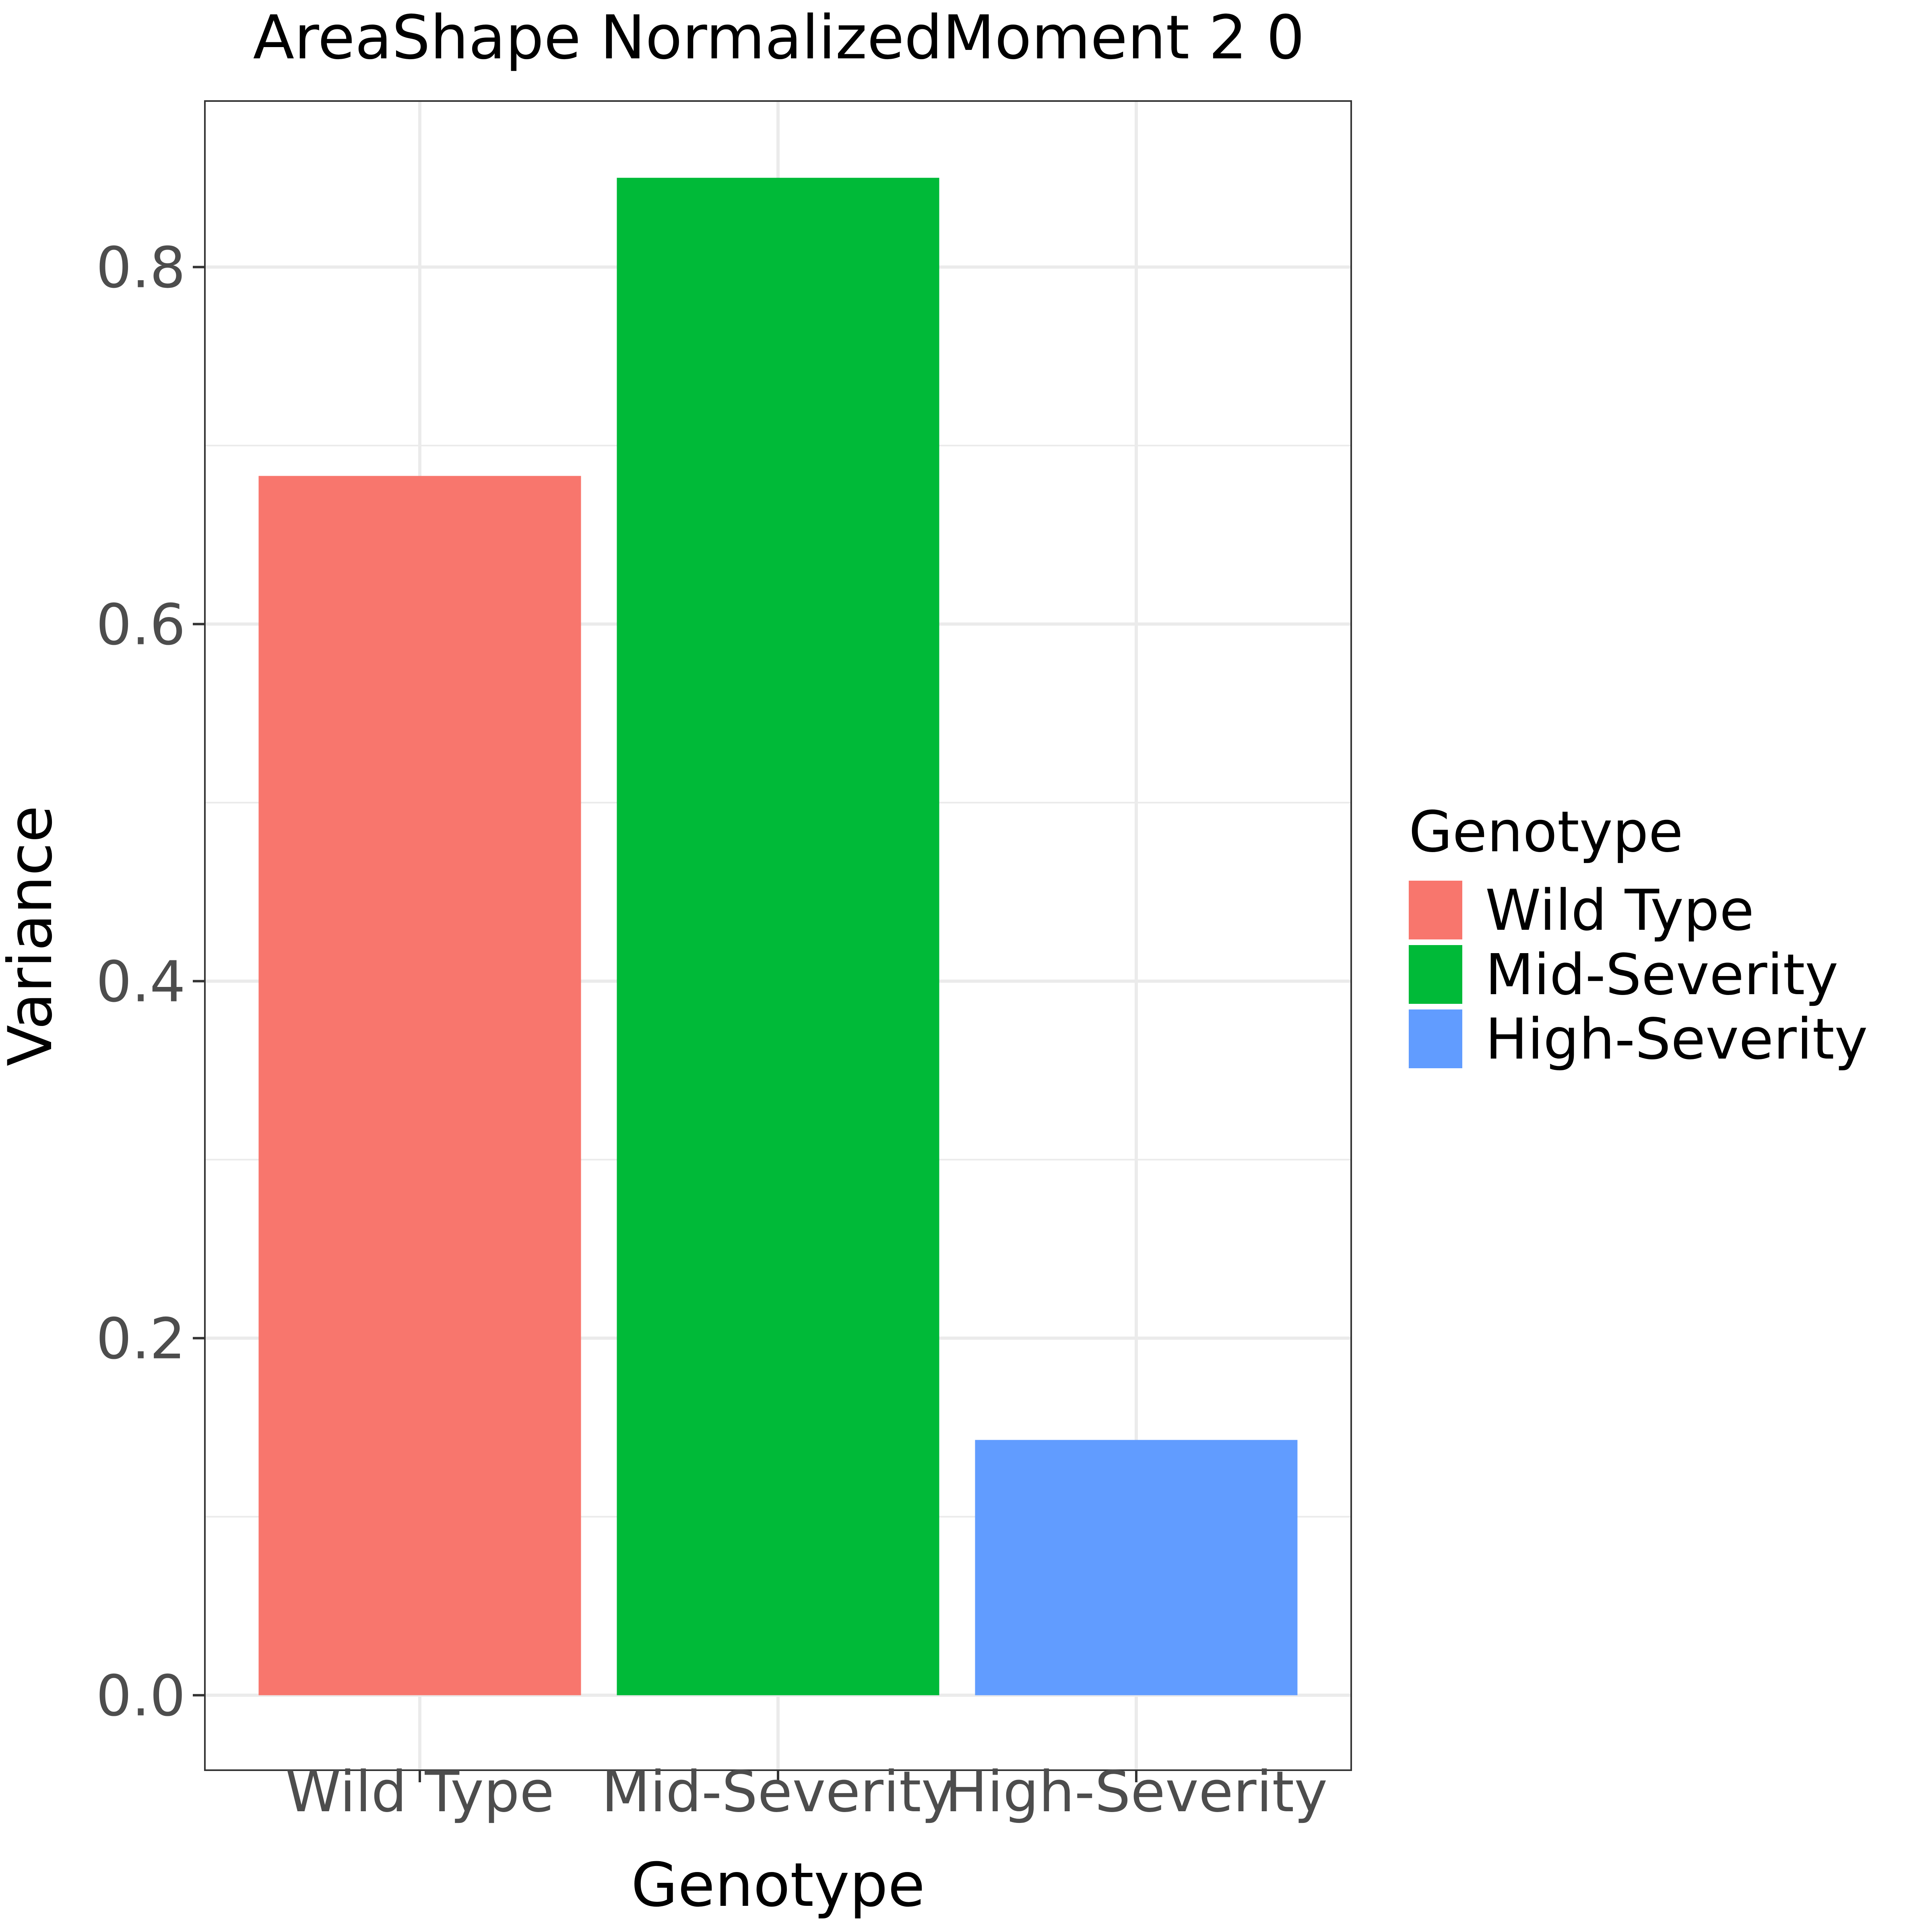 The image size is (1932, 1932). Describe the element at coordinates (1619, 910) in the screenshot. I see `legend-label: Wild Type` at that location.